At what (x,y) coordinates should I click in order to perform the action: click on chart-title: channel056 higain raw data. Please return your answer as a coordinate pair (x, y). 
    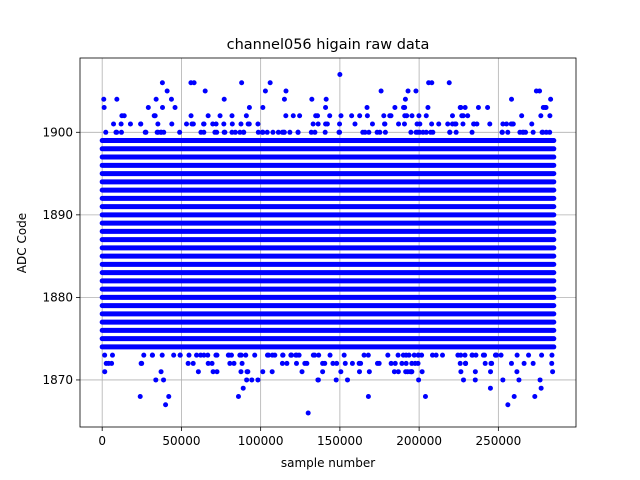
    Looking at the image, I should click on (328, 45).